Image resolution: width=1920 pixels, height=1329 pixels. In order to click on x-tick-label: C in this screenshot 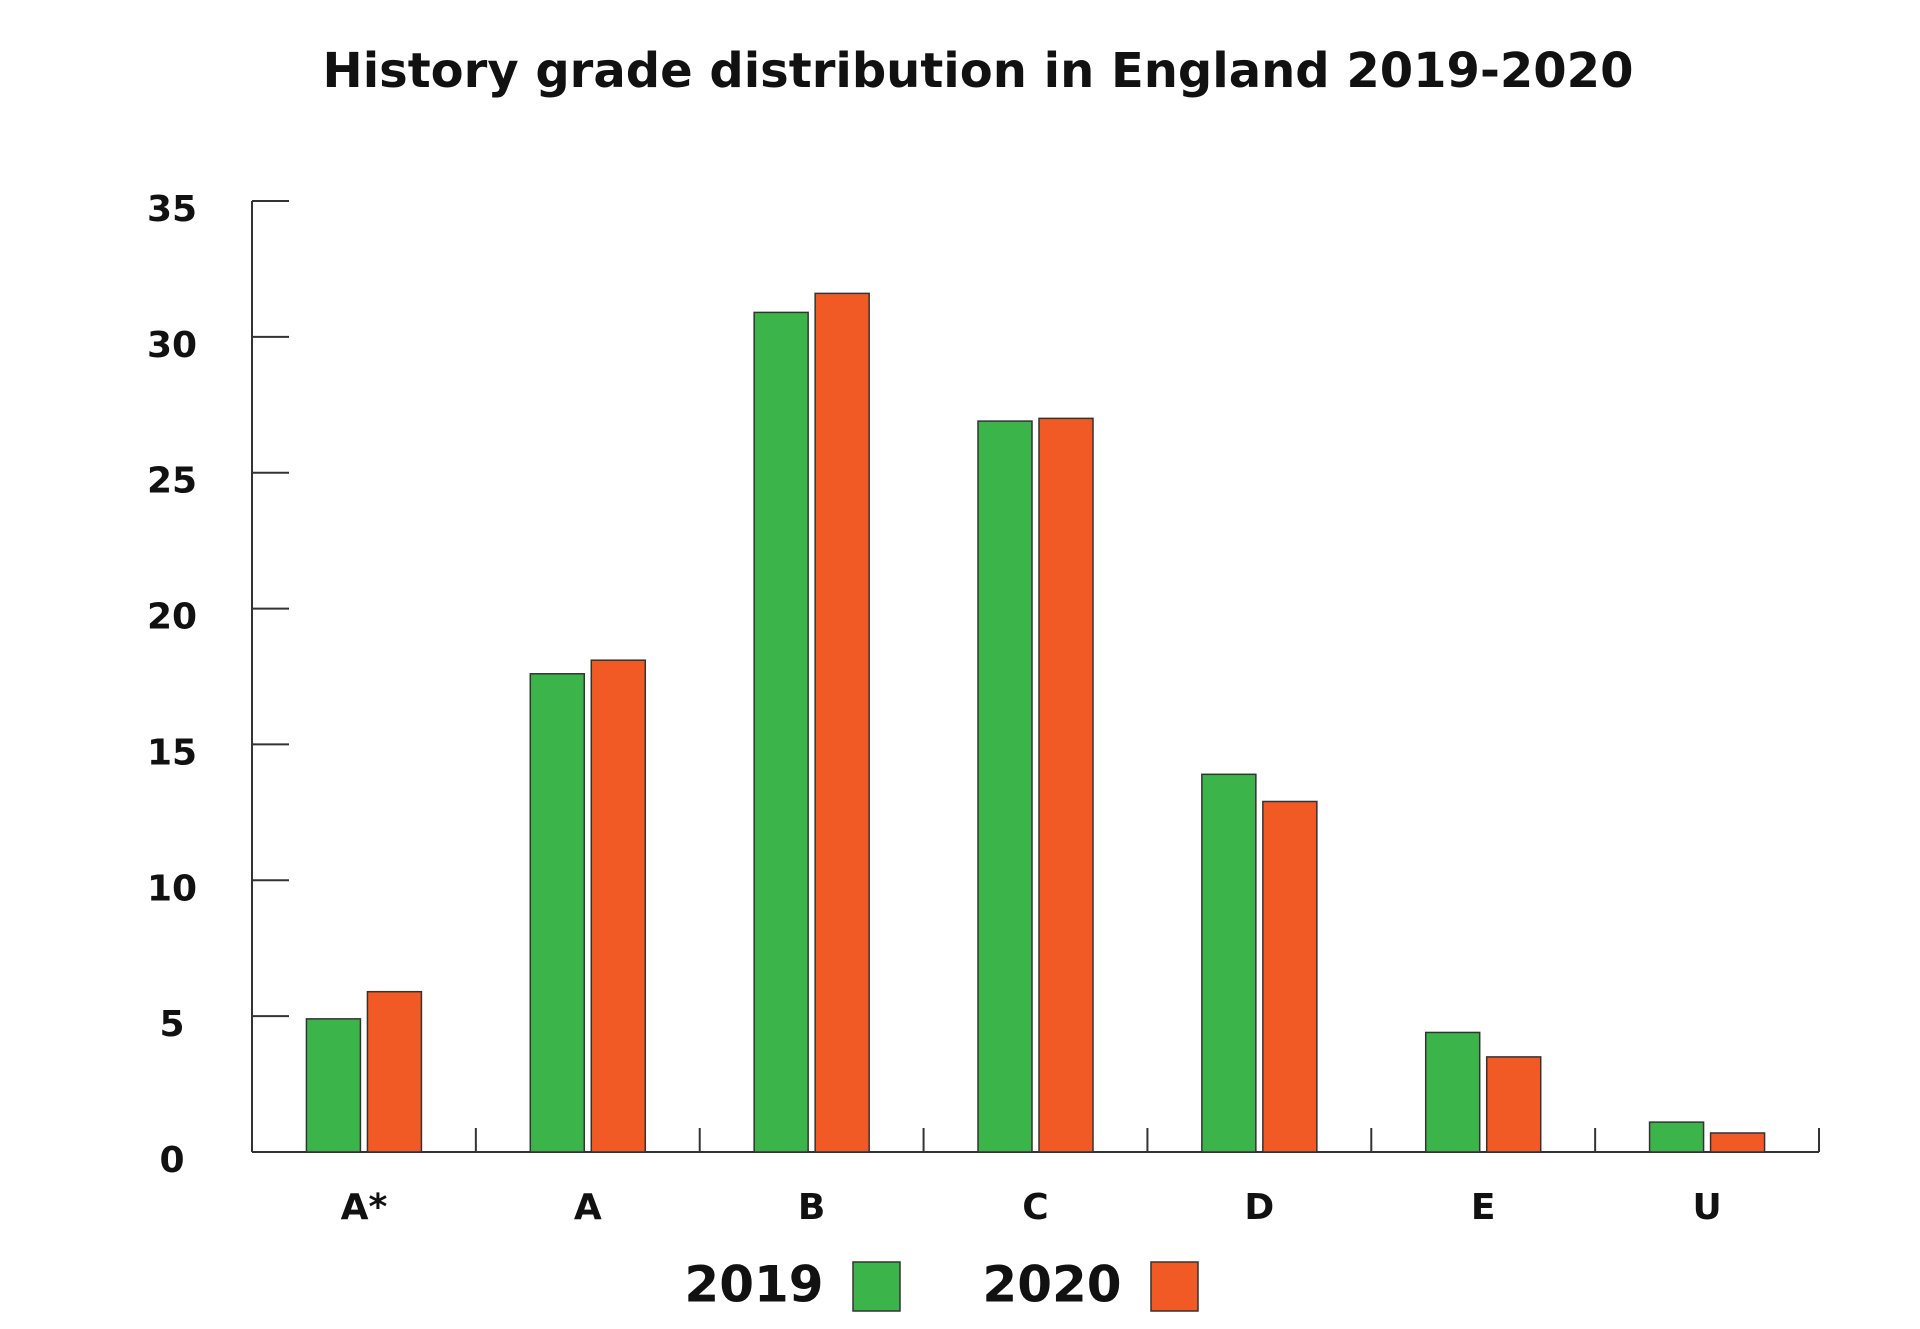, I will do `click(1035, 1207)`.